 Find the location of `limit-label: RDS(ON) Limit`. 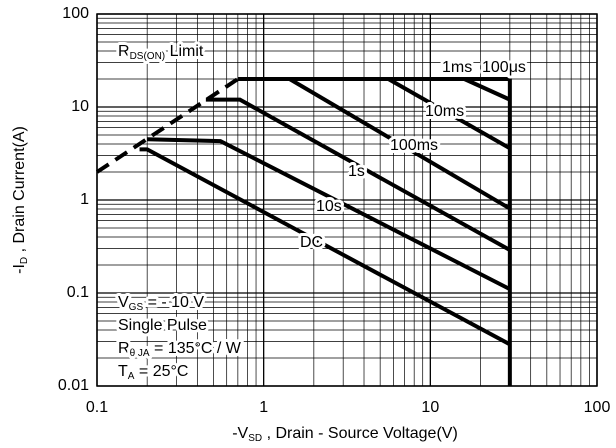

limit-label: RDS(ON) Limit is located at coordinates (161, 52).